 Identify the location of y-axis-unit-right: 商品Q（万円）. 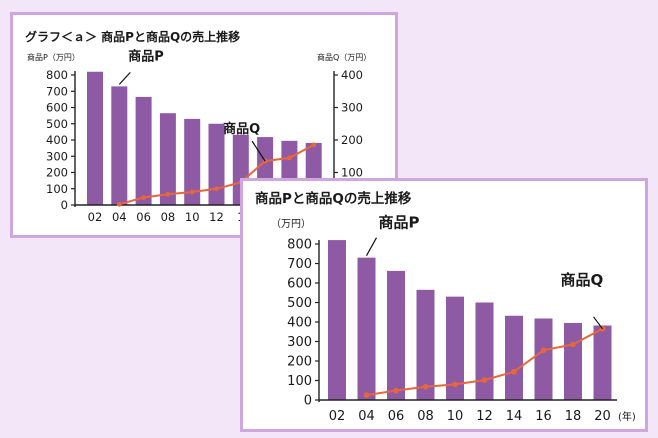
(344, 57).